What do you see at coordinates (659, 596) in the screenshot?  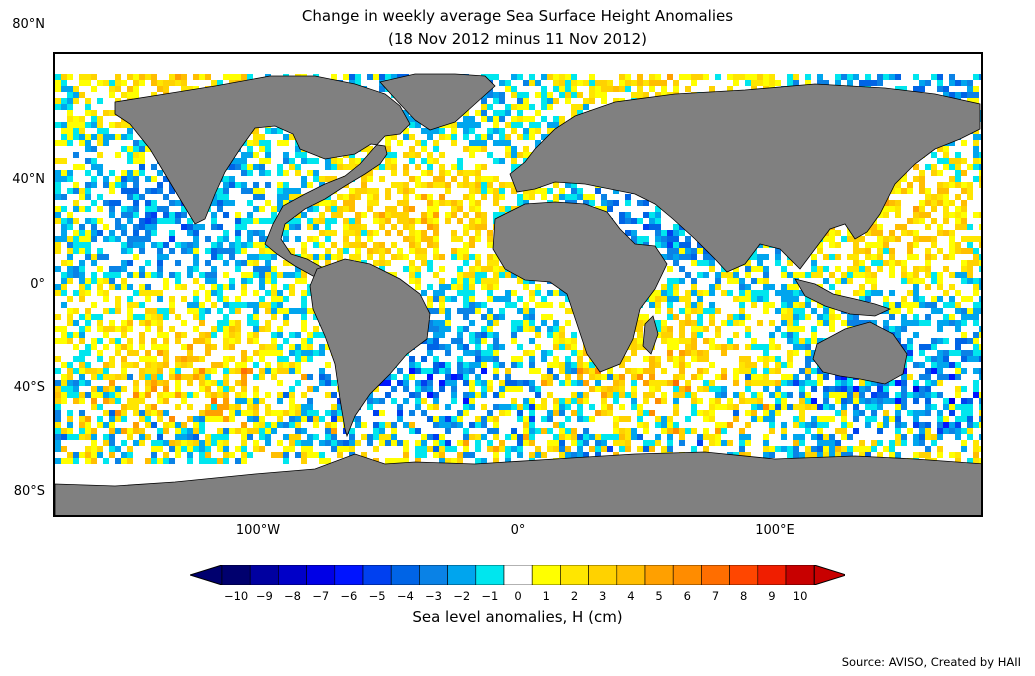 I see `colorbar-tick-label: 5` at bounding box center [659, 596].